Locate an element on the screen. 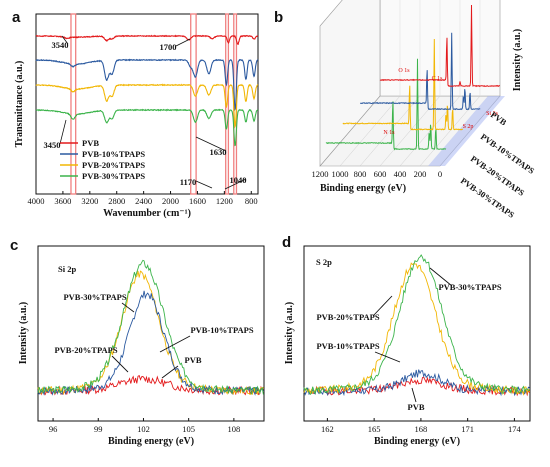 This screenshot has width=550, height=467. b-side-wall is located at coordinates (350, 83).